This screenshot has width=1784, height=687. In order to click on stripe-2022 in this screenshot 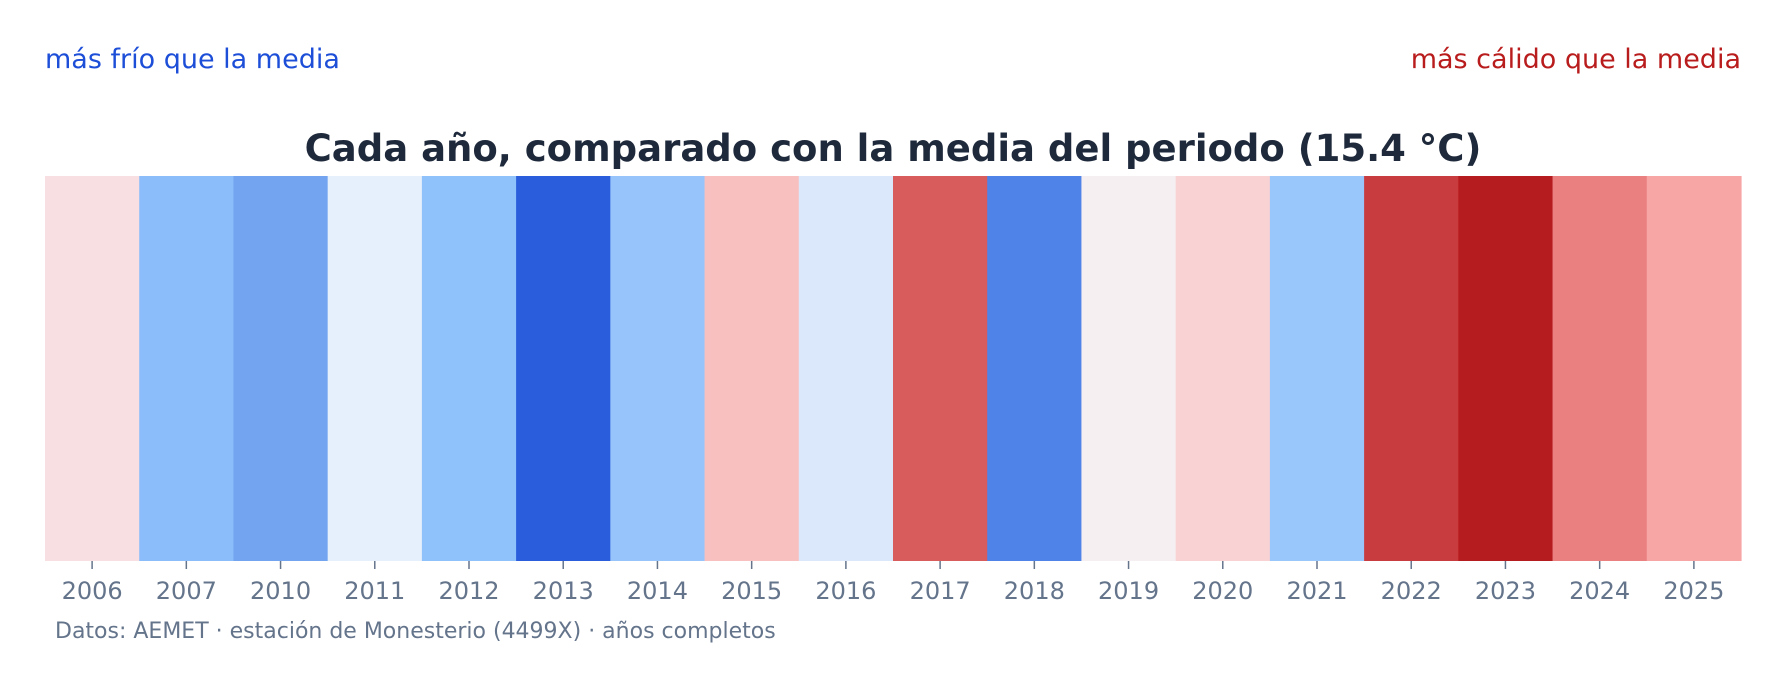, I will do `click(1411, 368)`.